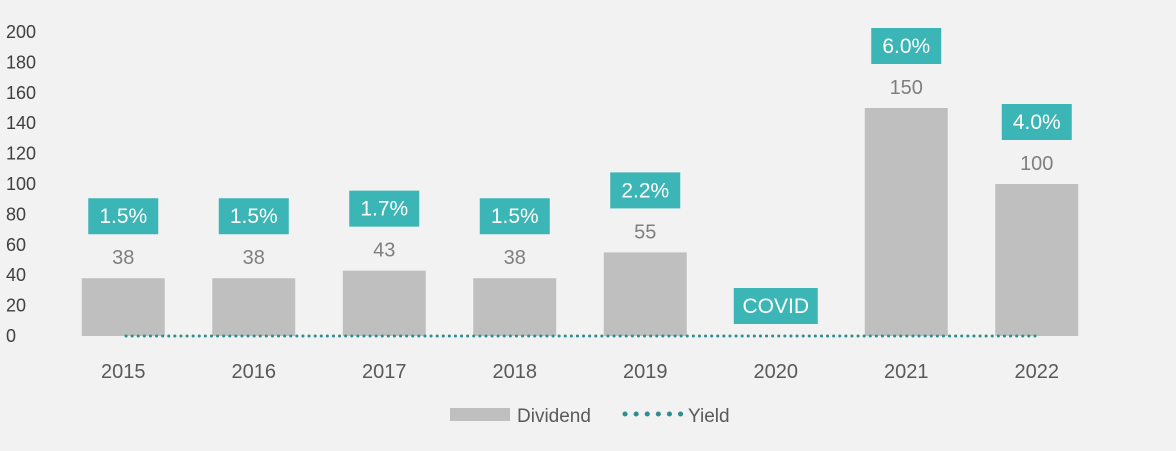 This screenshot has height=451, width=1176. Describe the element at coordinates (480, 414) in the screenshot. I see `legend-bar-swatch` at that location.